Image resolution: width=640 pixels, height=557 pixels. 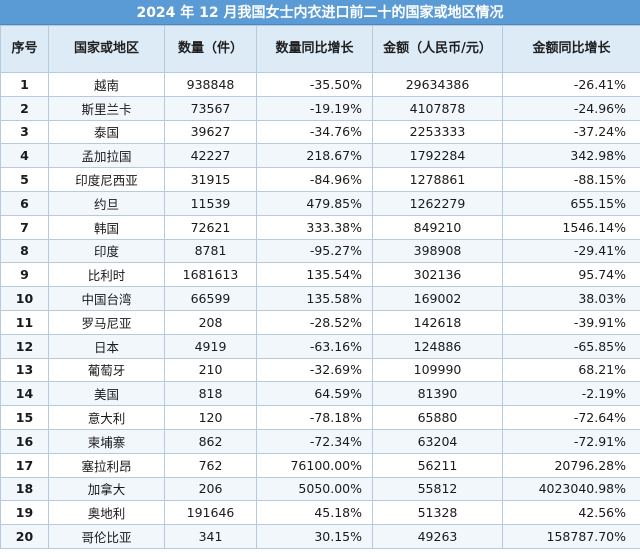 What do you see at coordinates (571, 298) in the screenshot?
I see `cell-amount-yoy: 38.03%` at bounding box center [571, 298].